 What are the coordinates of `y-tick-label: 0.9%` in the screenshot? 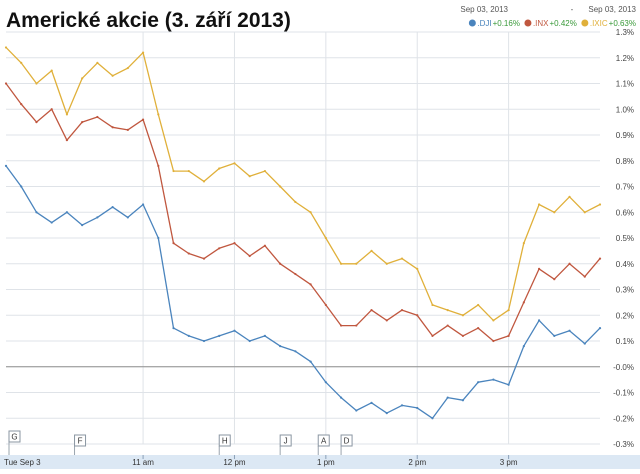 It's located at (625, 135).